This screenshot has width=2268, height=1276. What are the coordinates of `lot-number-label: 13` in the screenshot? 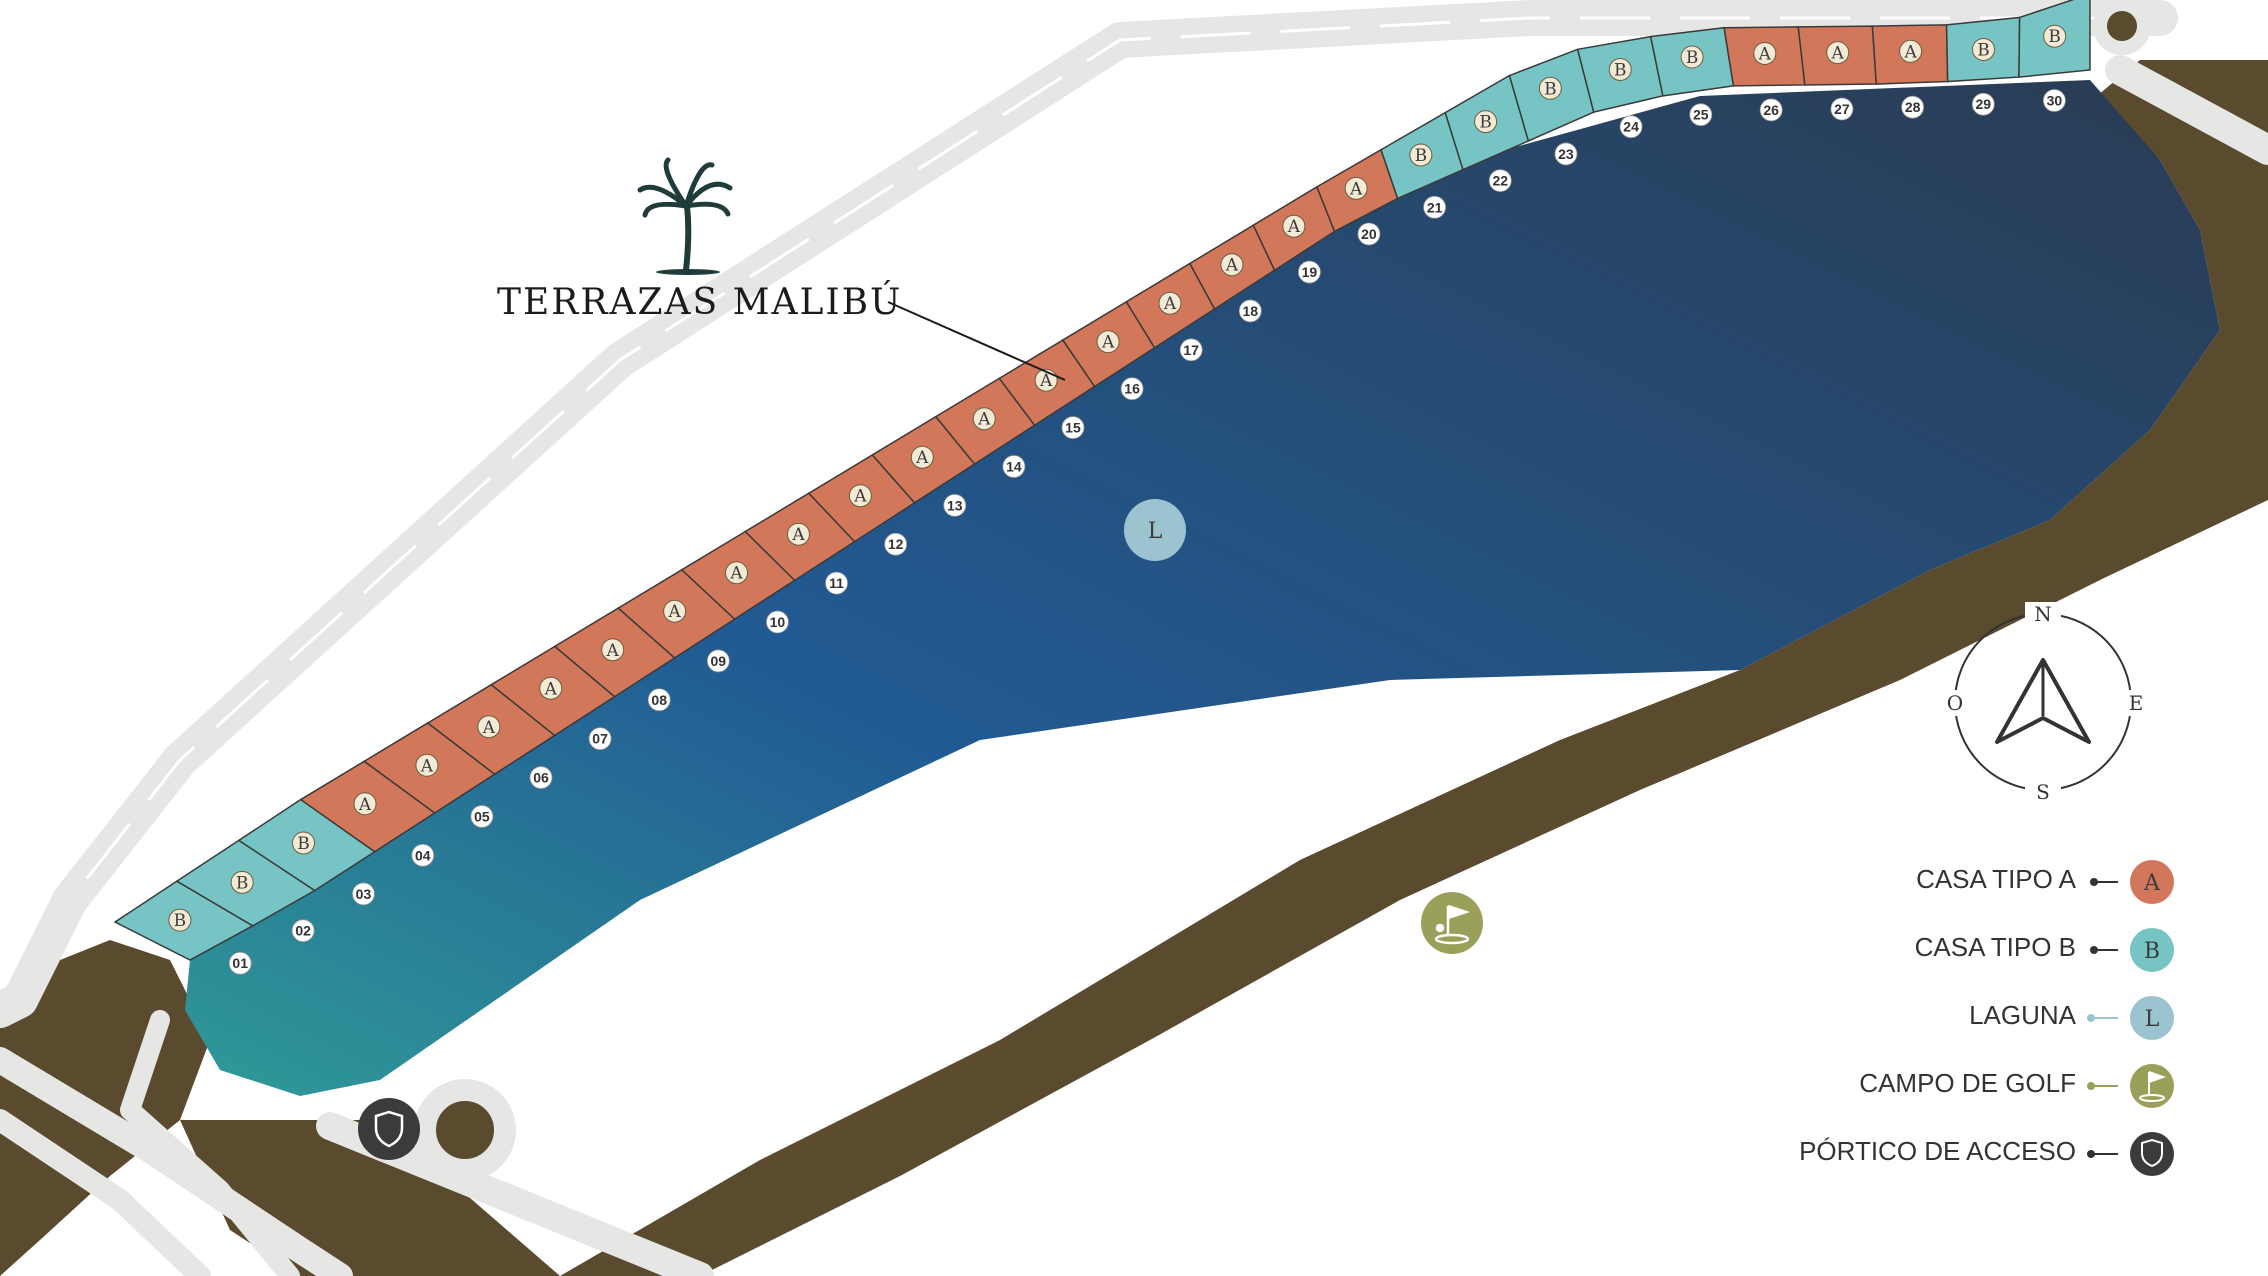 It's located at (955, 505).